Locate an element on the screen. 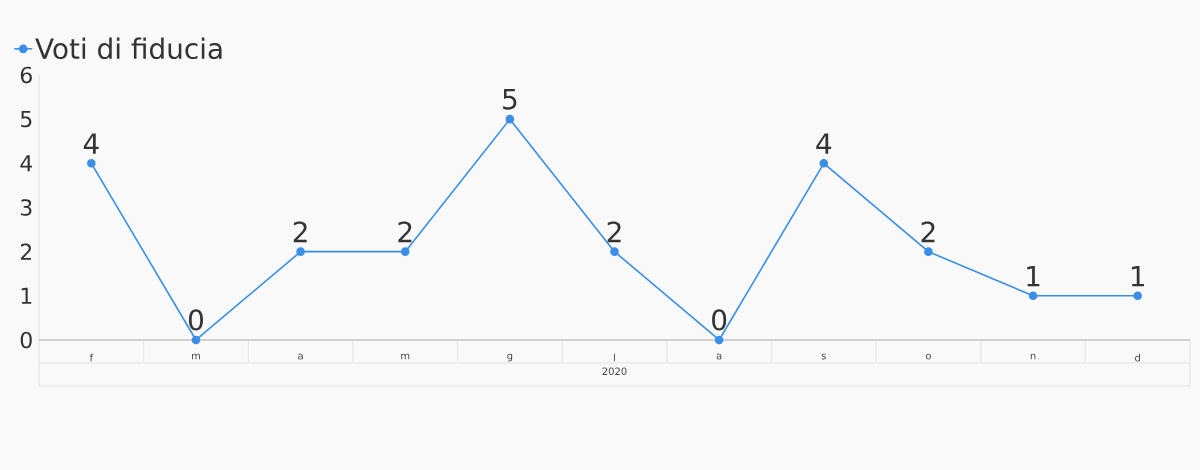  y-tick-label: 5 is located at coordinates (26, 119).